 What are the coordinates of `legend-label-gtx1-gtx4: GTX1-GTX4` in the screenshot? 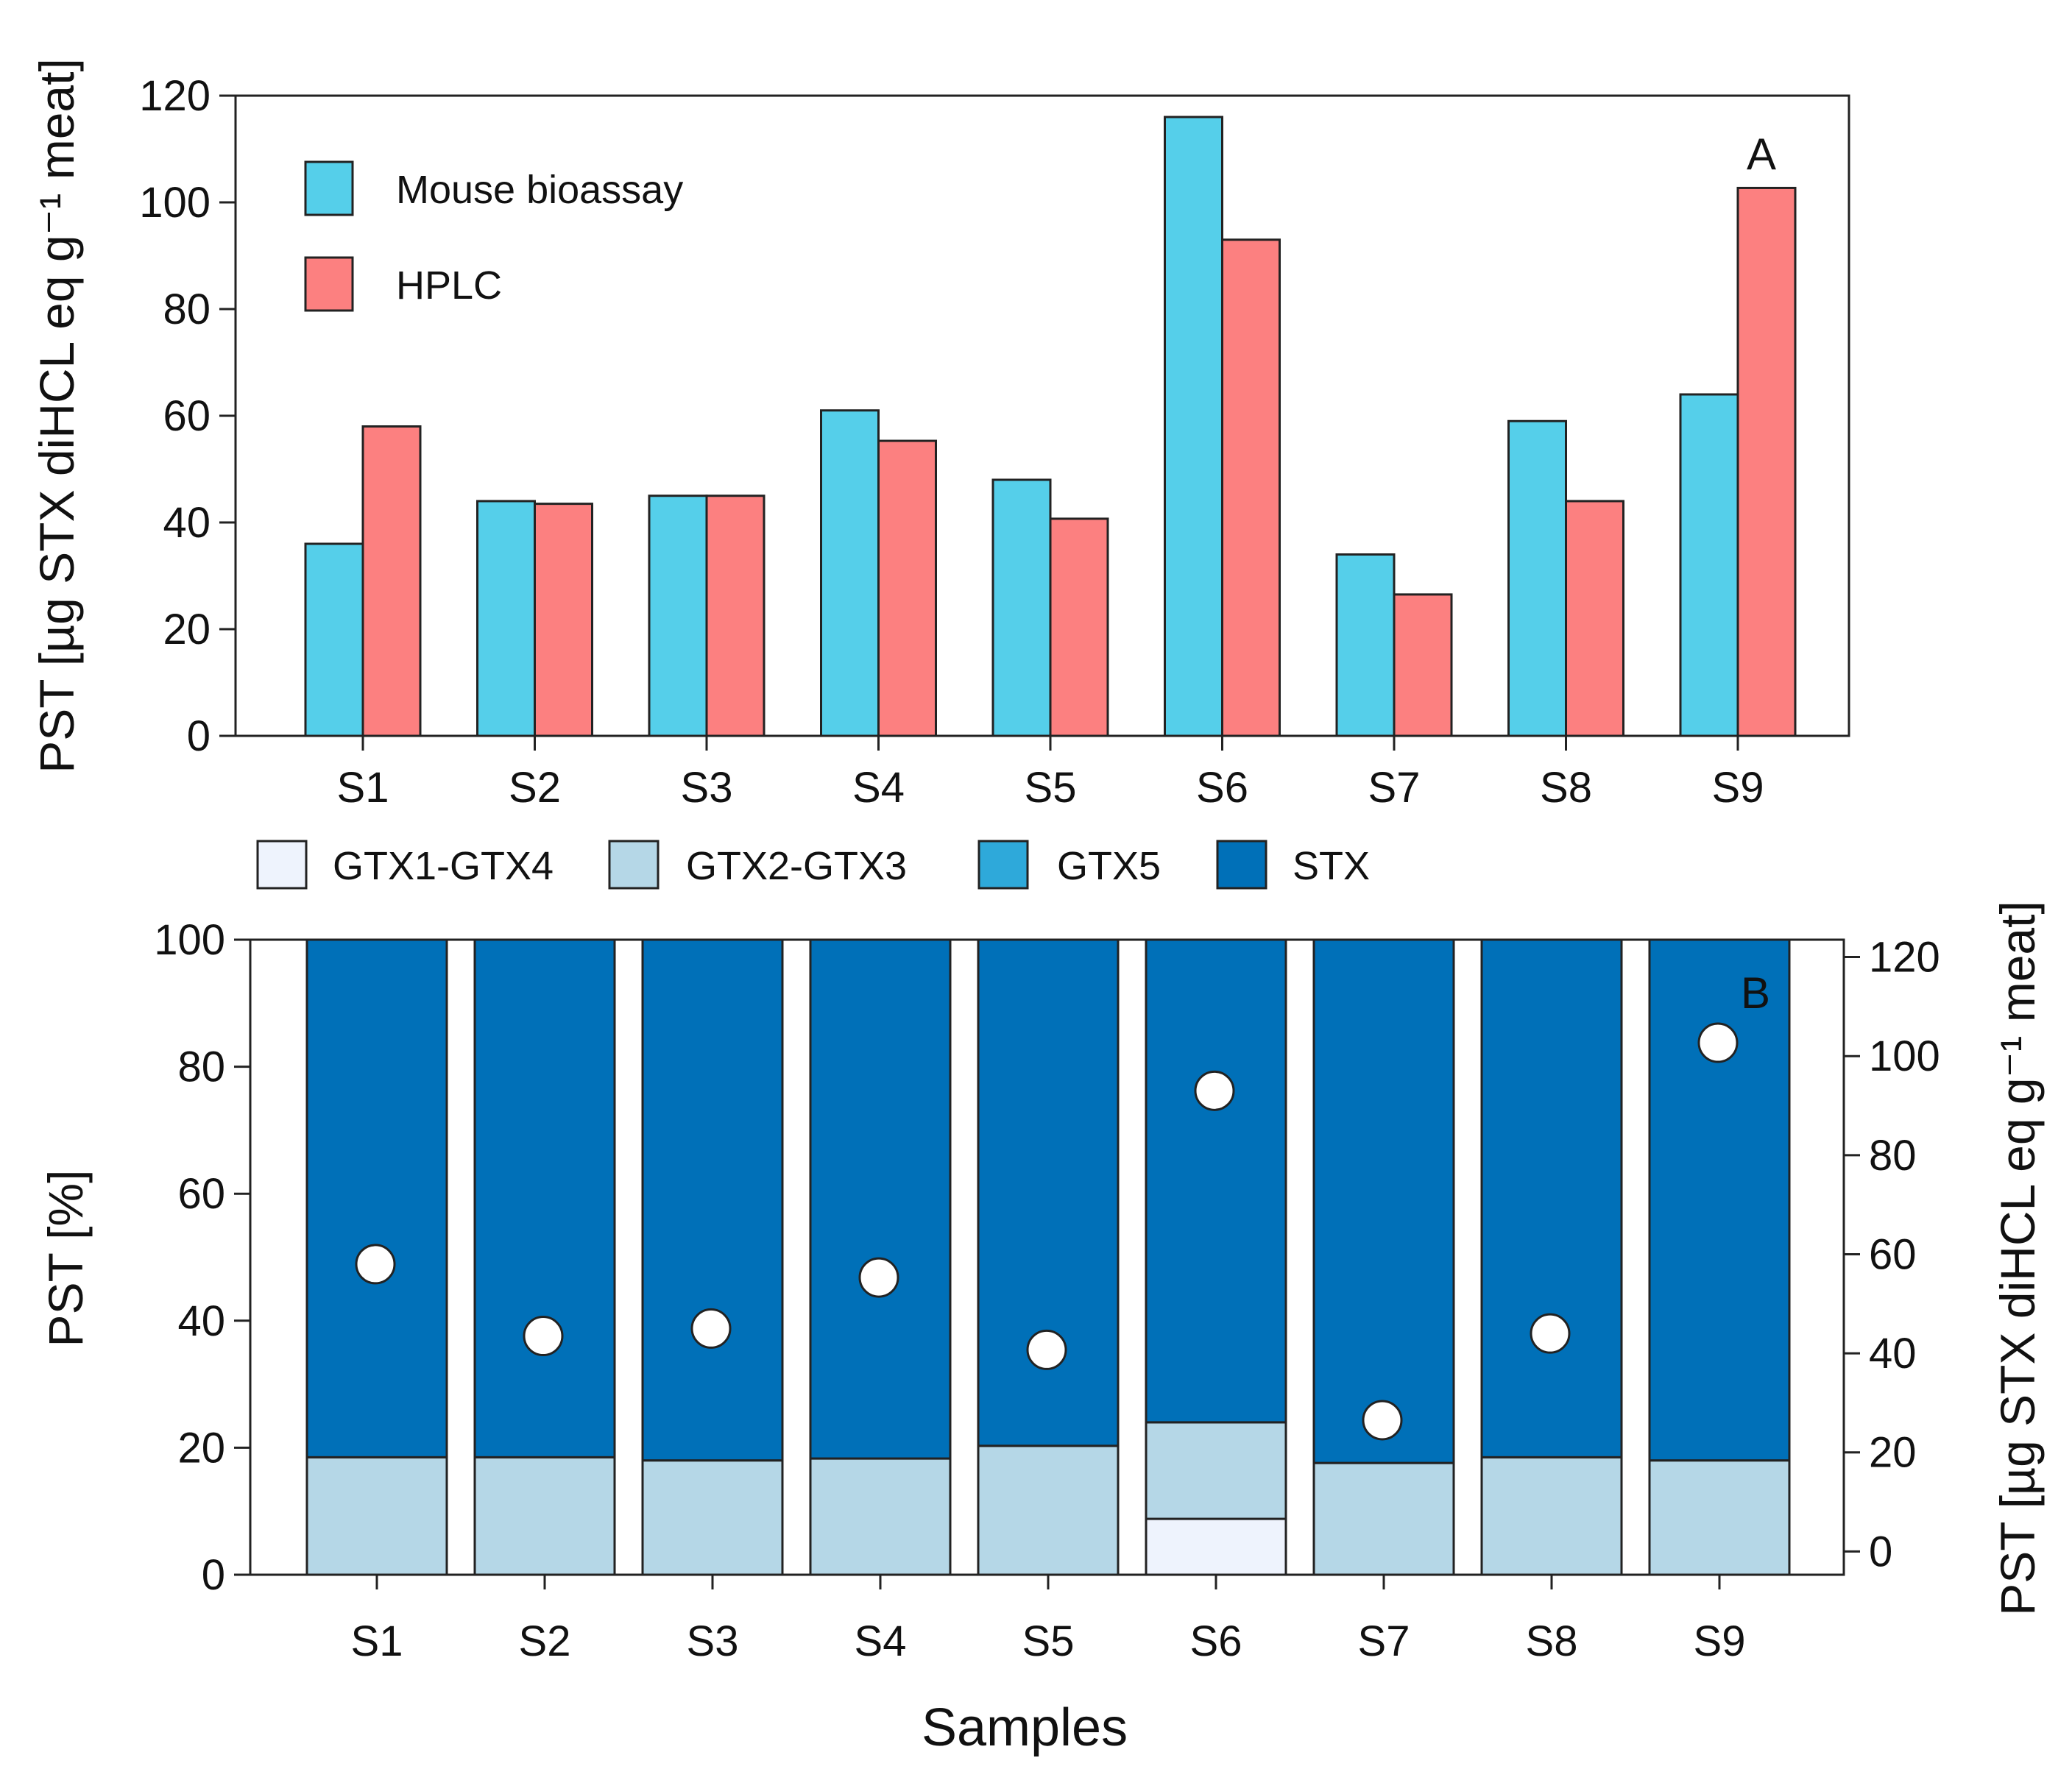 It's located at (444, 866).